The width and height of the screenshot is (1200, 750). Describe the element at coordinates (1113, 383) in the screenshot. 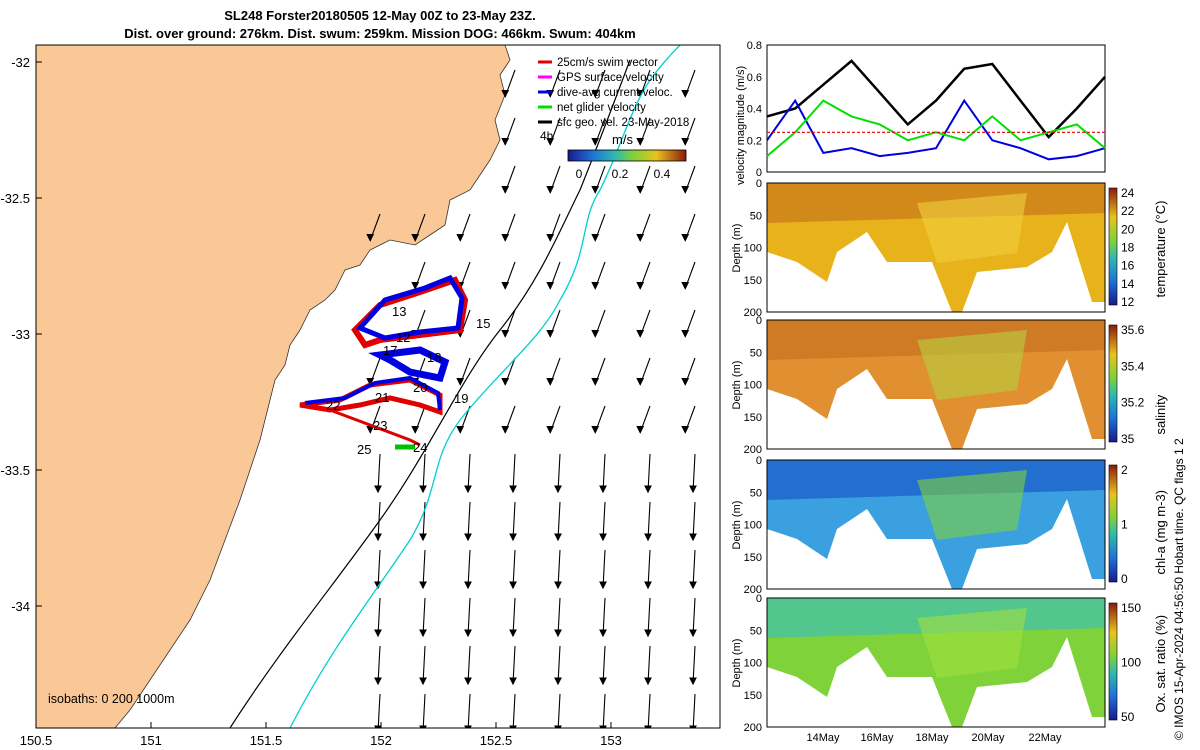

I see `section-colorbar` at that location.